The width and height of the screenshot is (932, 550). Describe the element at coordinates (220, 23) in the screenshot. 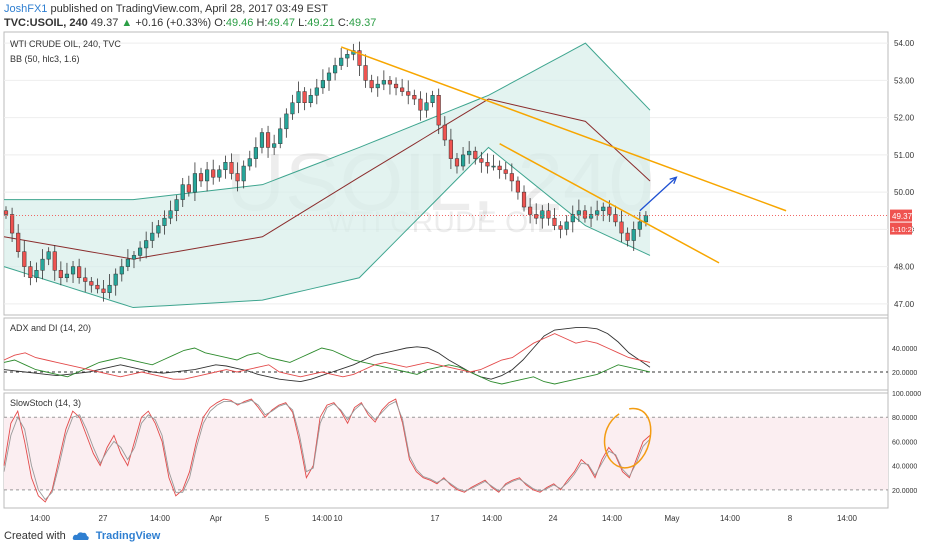

I see `open-label: O:` at that location.